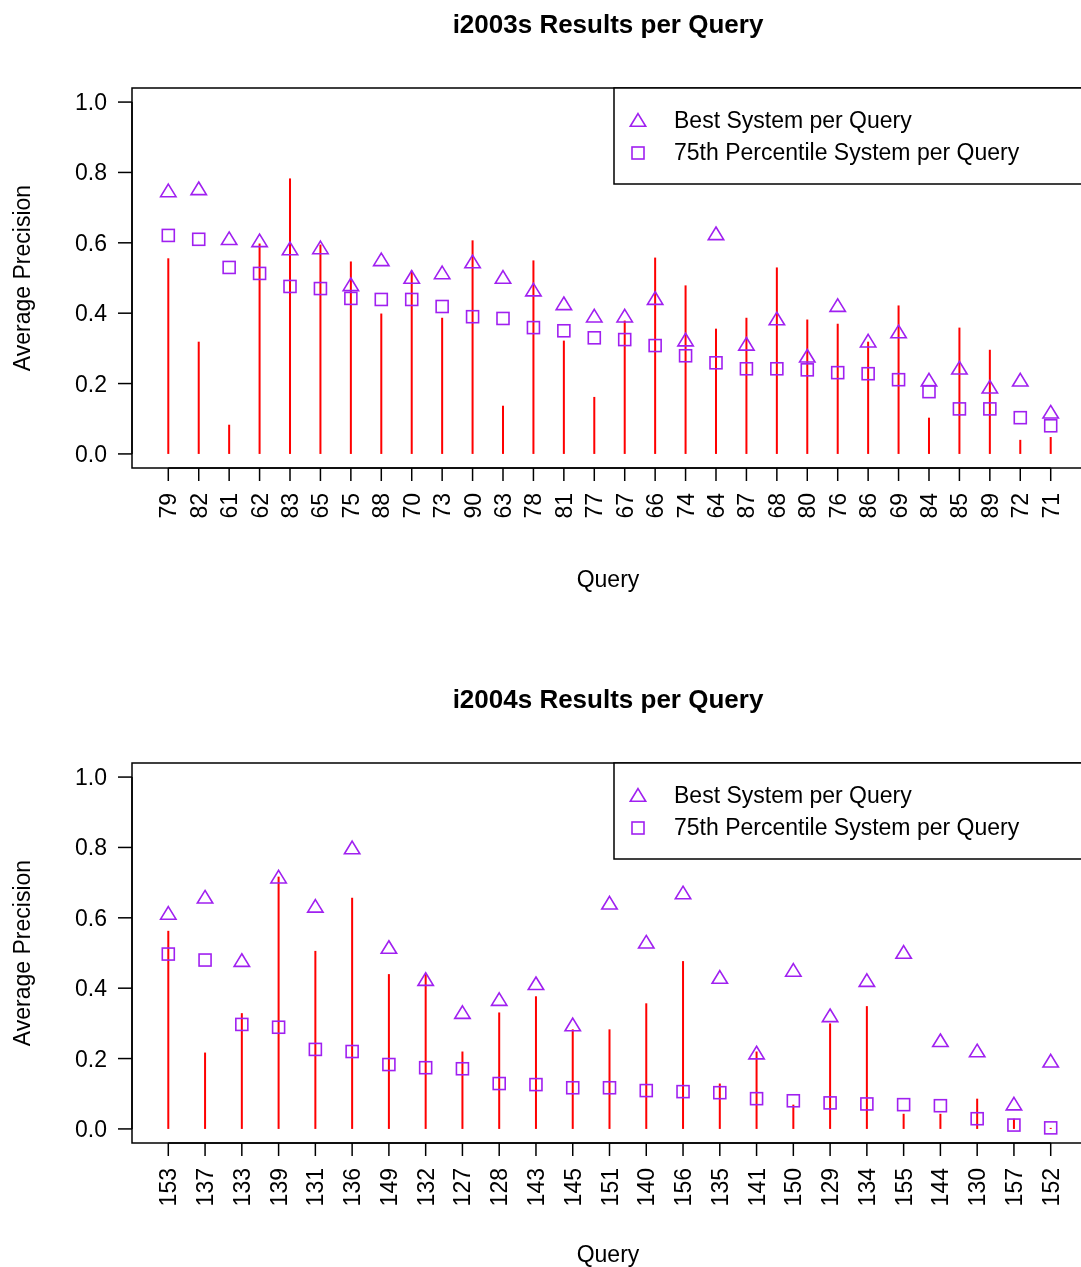 This screenshot has height=1267, width=1081. Describe the element at coordinates (989, 506) in the screenshot. I see `x-tick-label: 89` at that location.